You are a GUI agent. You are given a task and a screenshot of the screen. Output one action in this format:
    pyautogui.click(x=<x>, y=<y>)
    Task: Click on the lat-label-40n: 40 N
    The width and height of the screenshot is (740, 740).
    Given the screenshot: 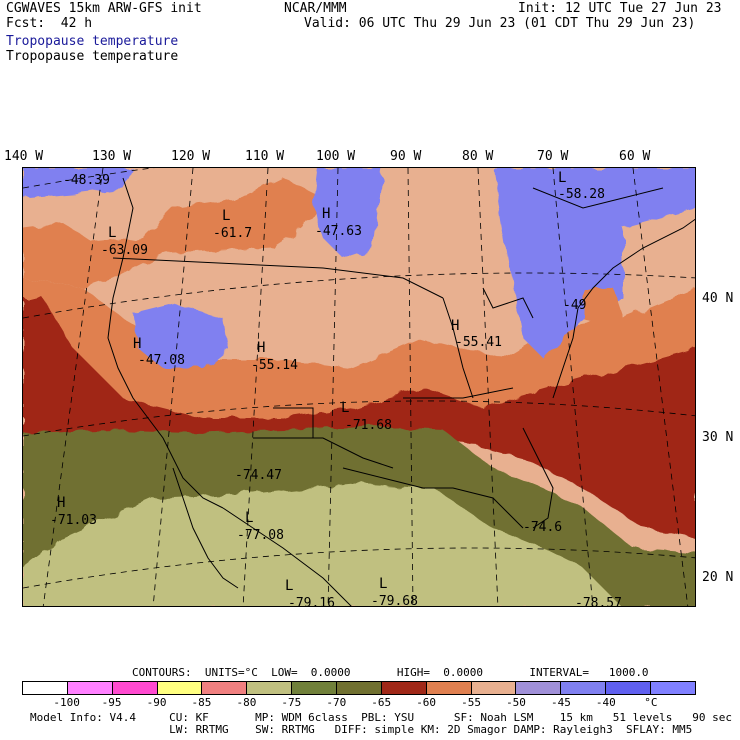 What is the action you would take?
    pyautogui.click(x=718, y=298)
    